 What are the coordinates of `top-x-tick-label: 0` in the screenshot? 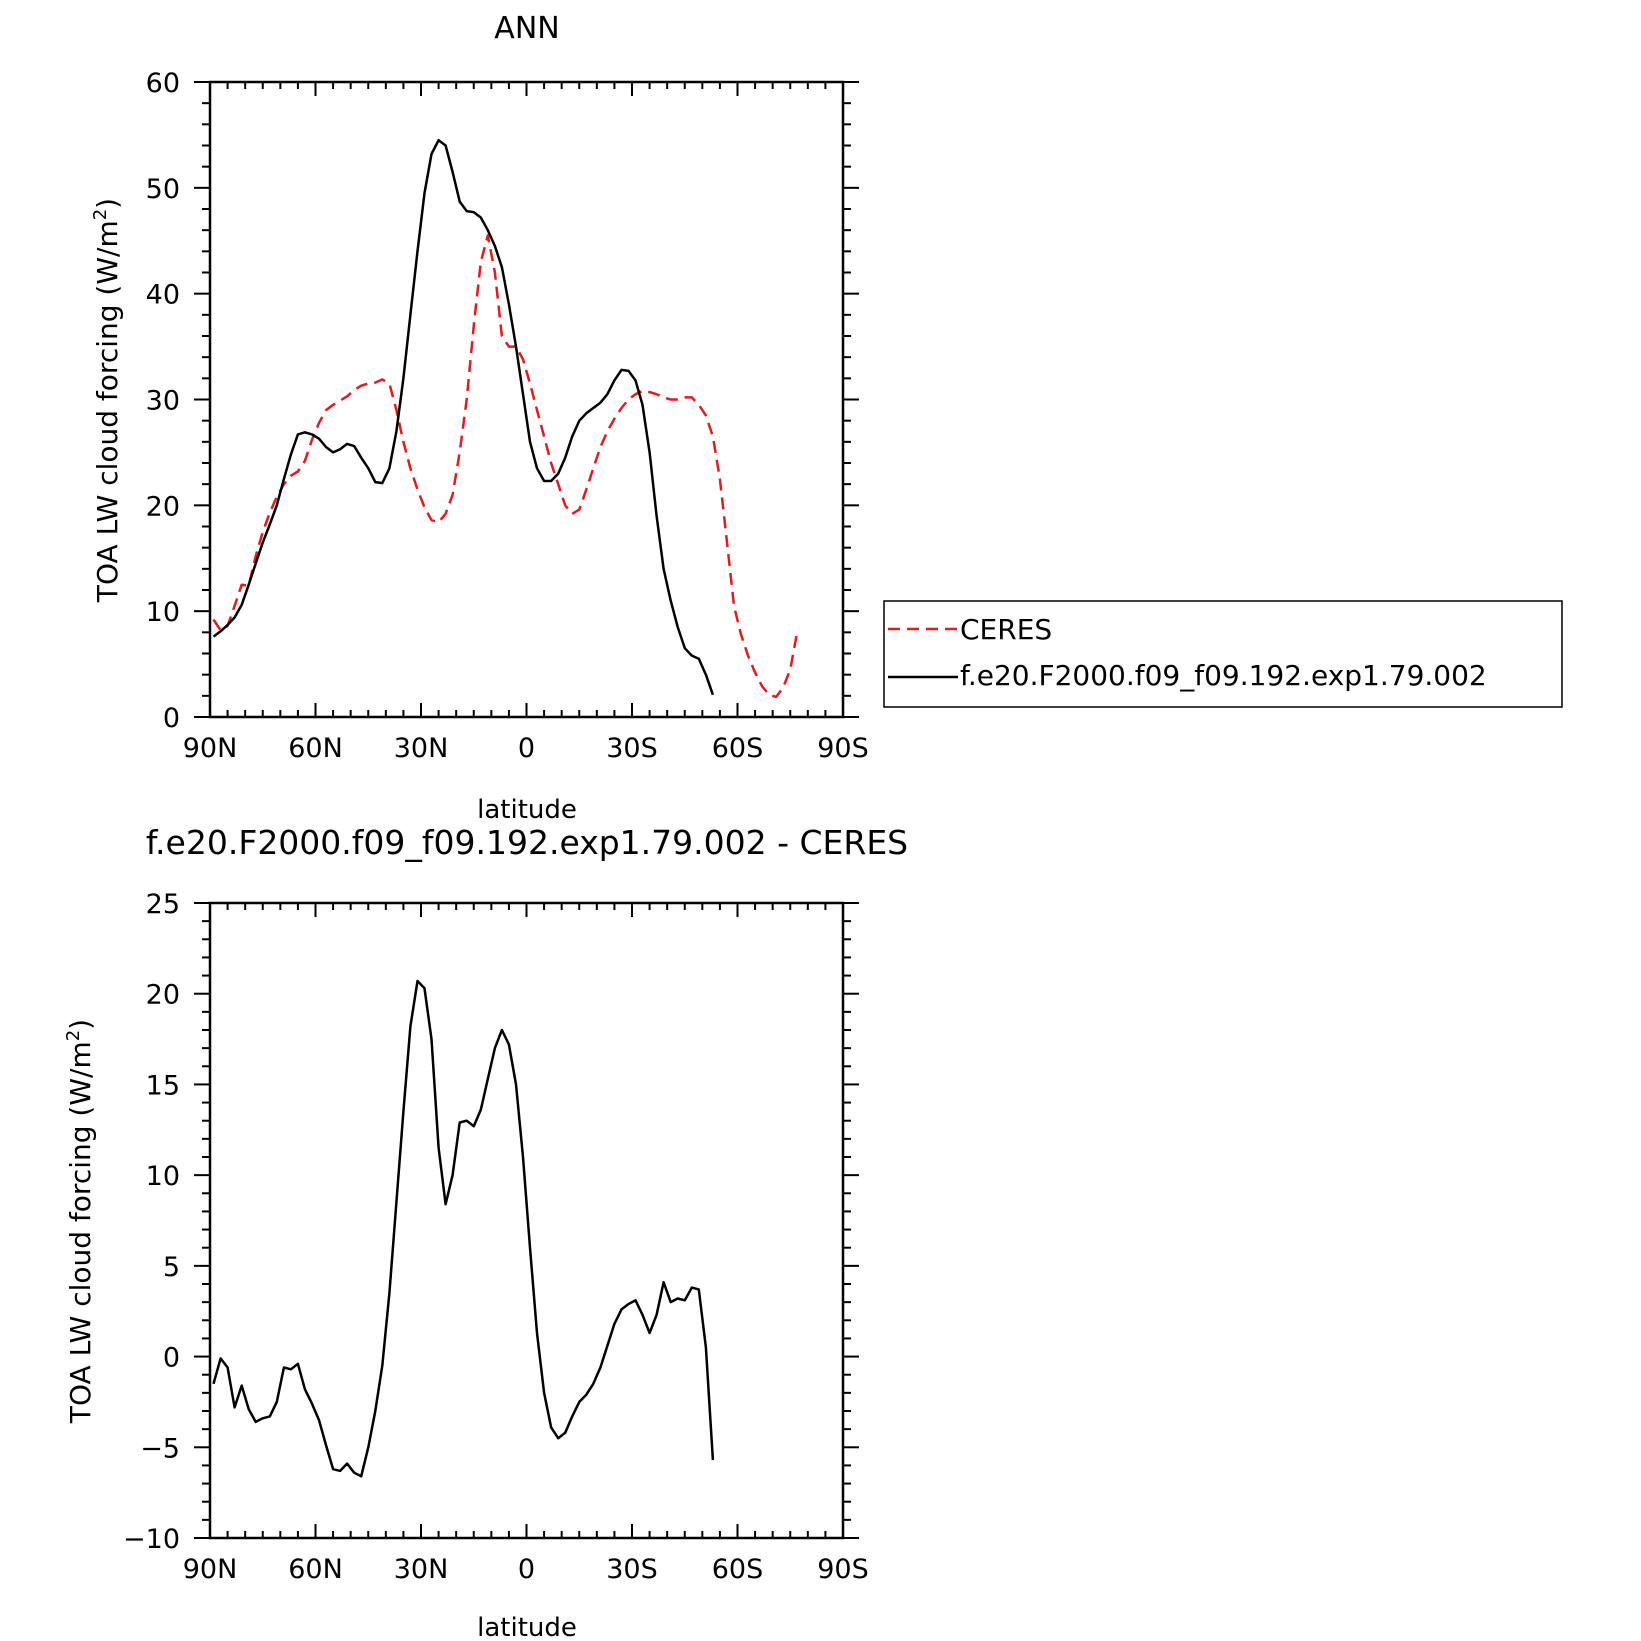 It's located at (526, 748).